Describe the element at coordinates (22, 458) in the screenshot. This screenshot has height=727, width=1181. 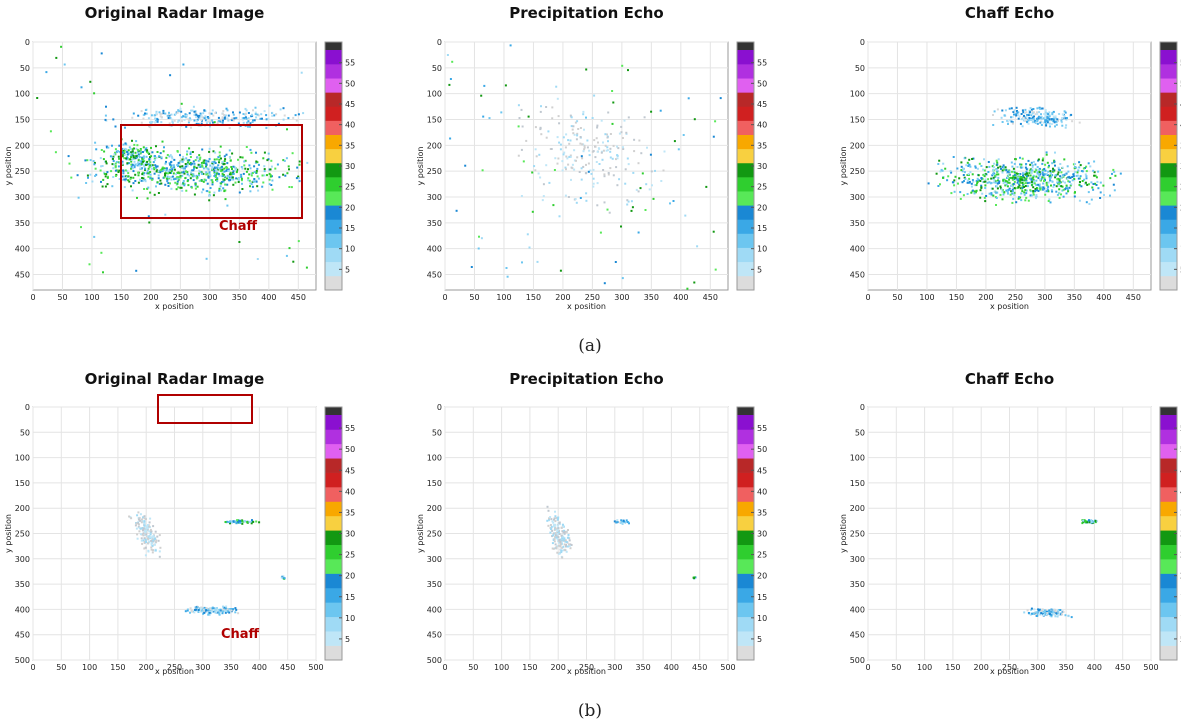
I see `y-tick-label: 100` at that location.